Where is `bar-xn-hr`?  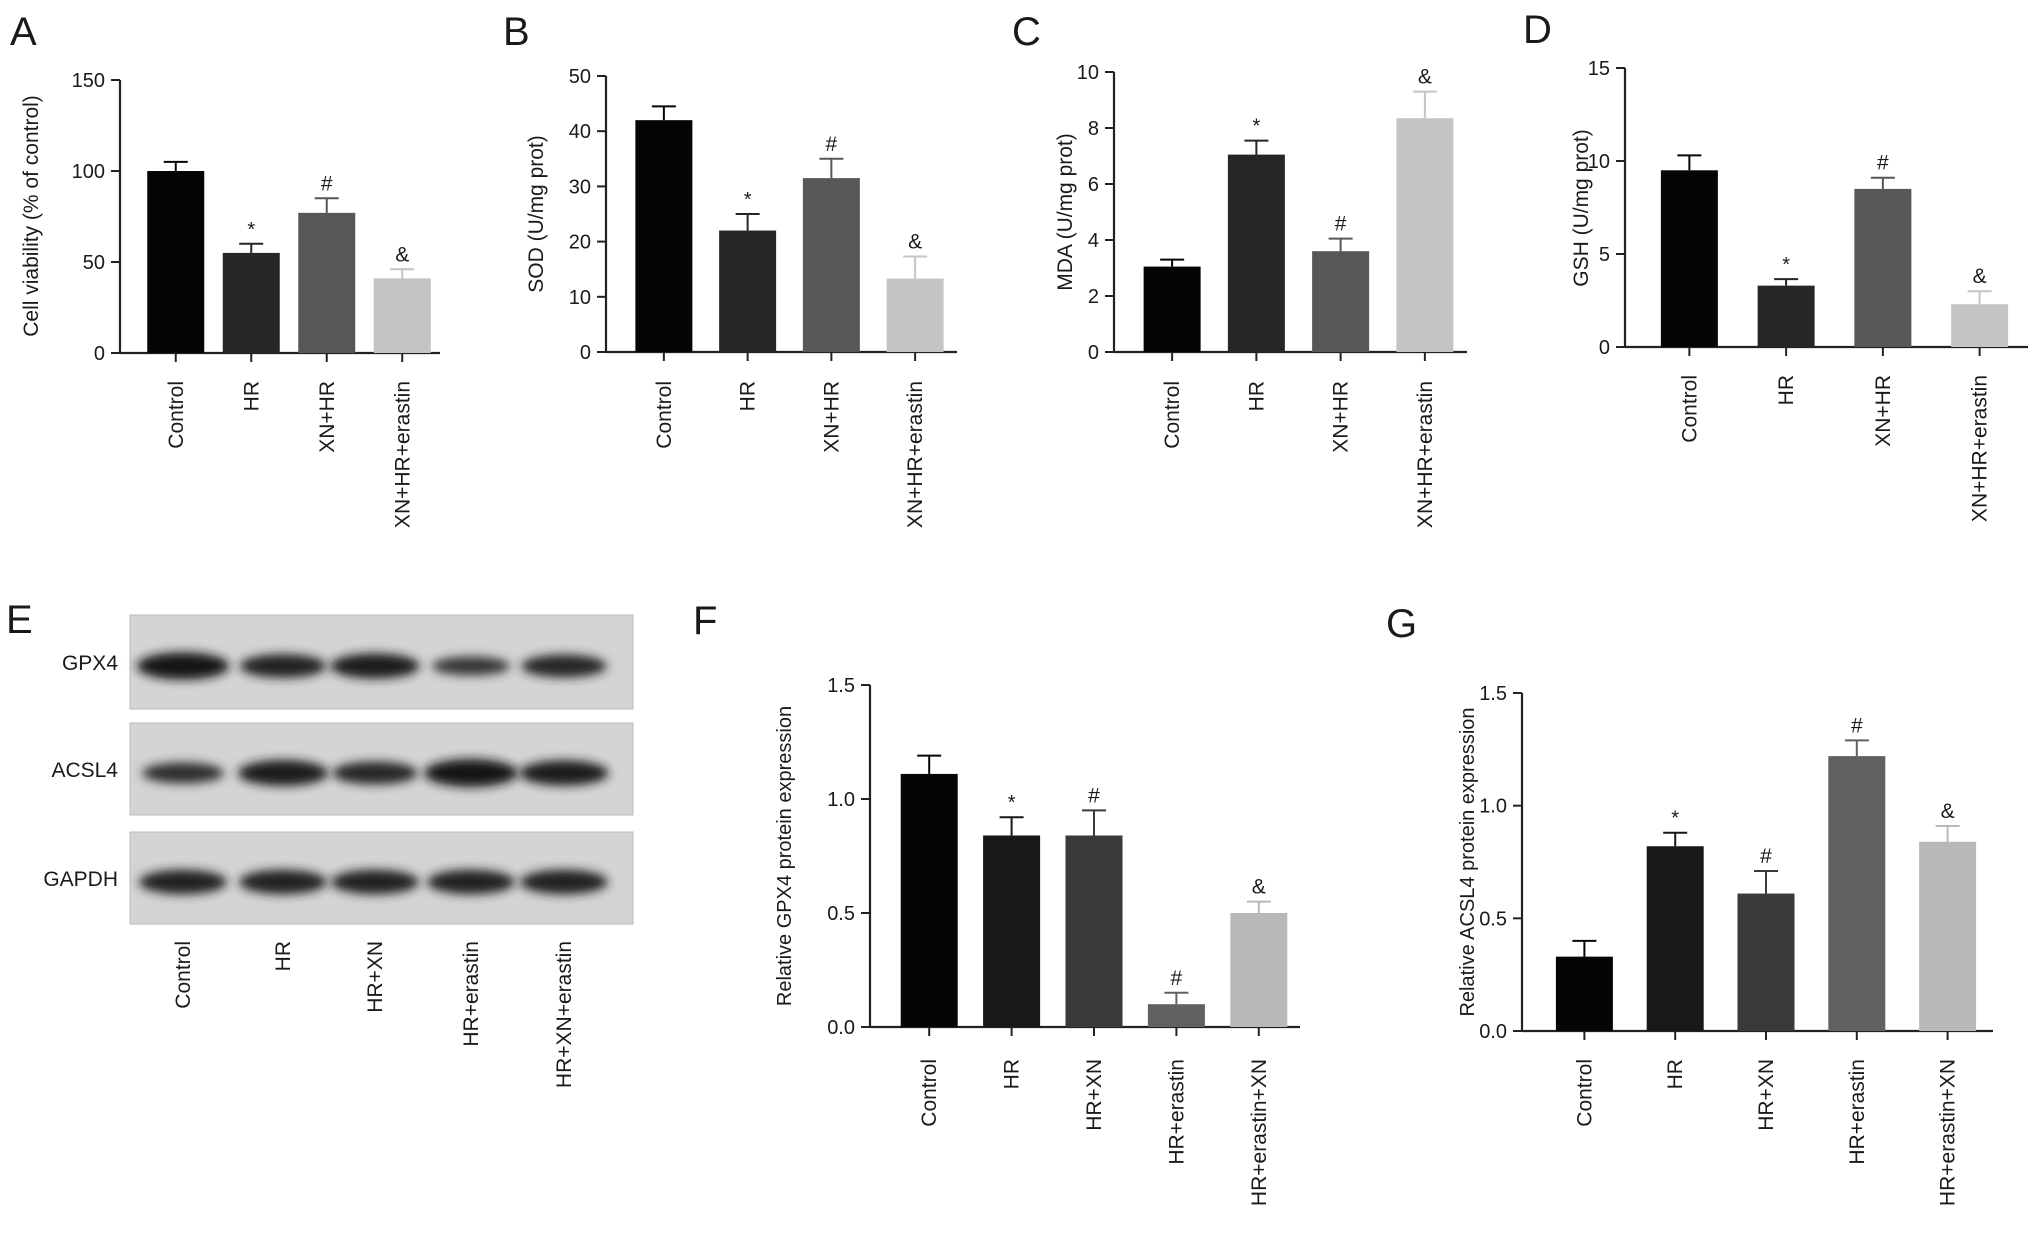 bar-xn-hr is located at coordinates (1341, 301).